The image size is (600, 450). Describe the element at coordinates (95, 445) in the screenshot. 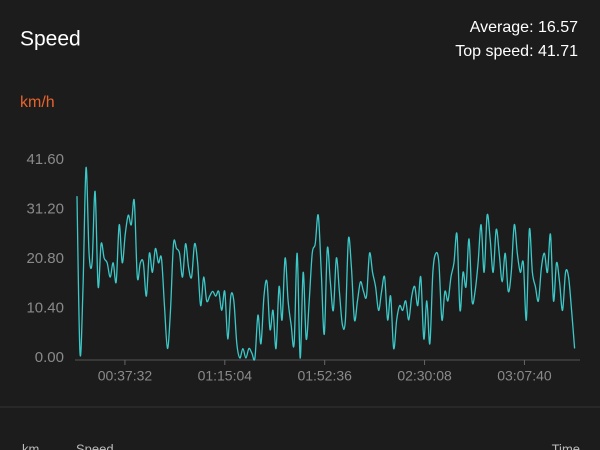

I see `column-header: Speed` at that location.